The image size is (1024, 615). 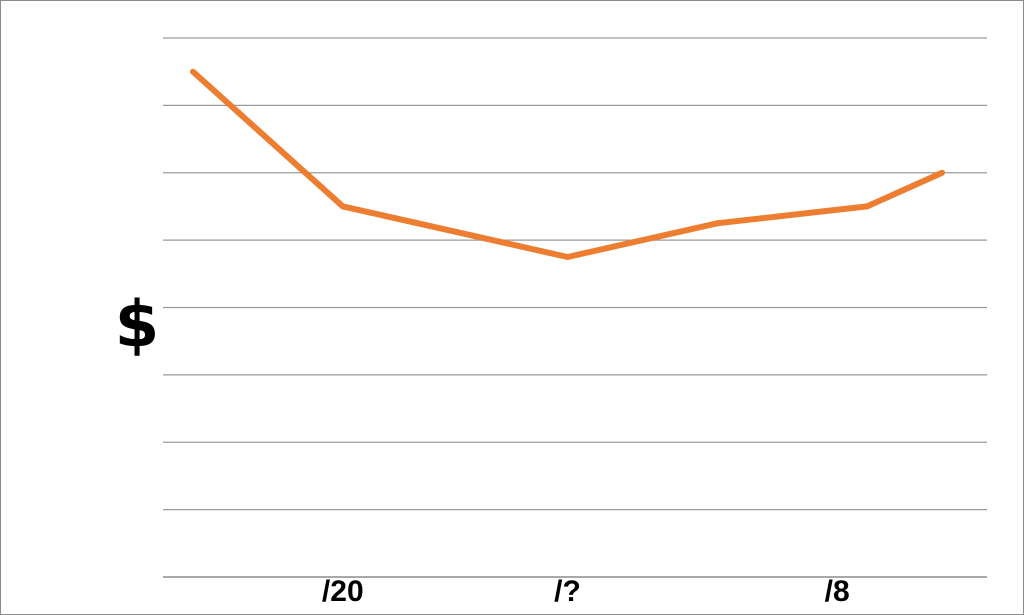 What do you see at coordinates (137, 326) in the screenshot?
I see `y-axis-label: $` at bounding box center [137, 326].